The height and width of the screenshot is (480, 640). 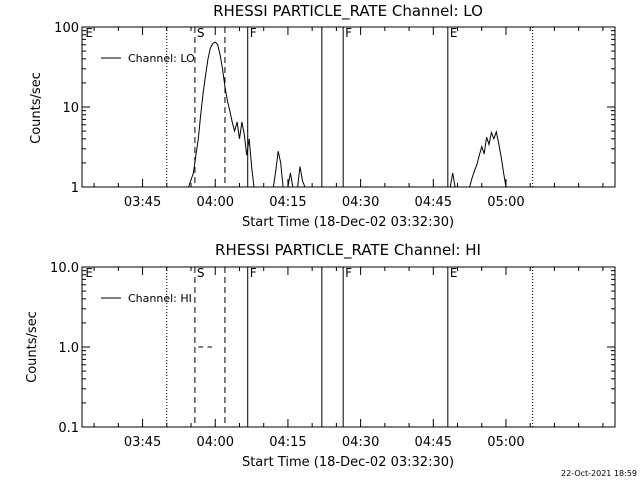 What do you see at coordinates (348, 462) in the screenshot?
I see `hi-x-axis-label: Start Time (18-Dec-02 03:32:30)` at bounding box center [348, 462].